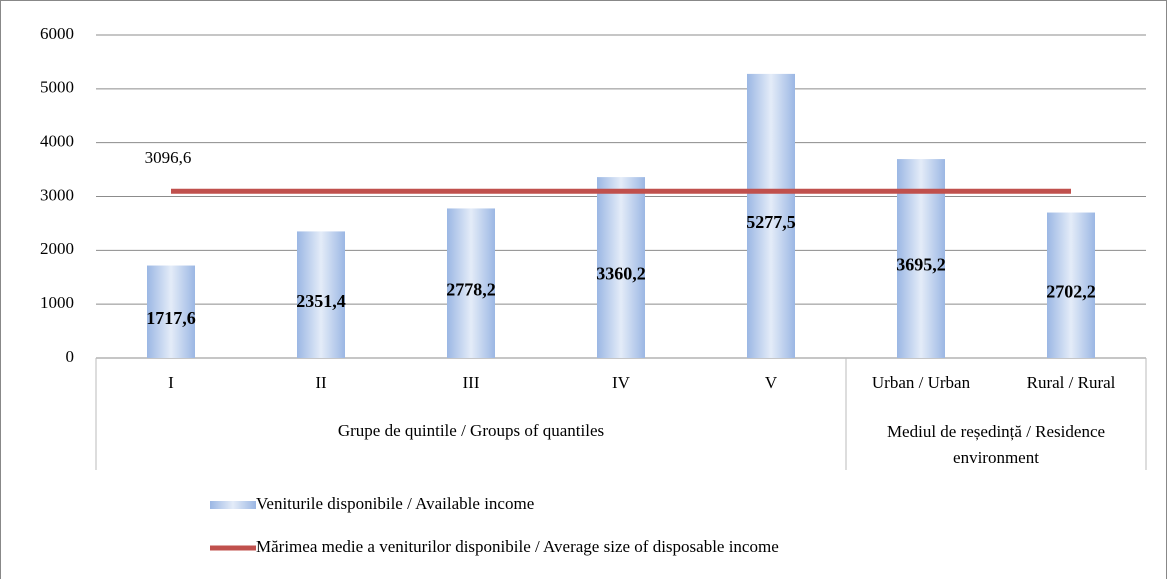 The image size is (1167, 579). I want to click on y-tick-label: 2000, so click(57, 248).